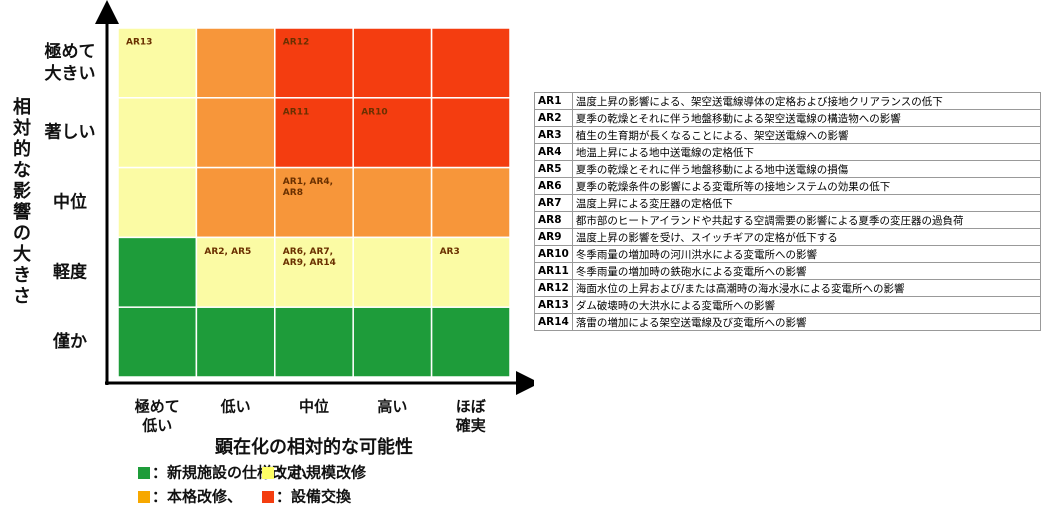 The image size is (1043, 508). I want to click on risk-code: AR2, so click(553, 118).